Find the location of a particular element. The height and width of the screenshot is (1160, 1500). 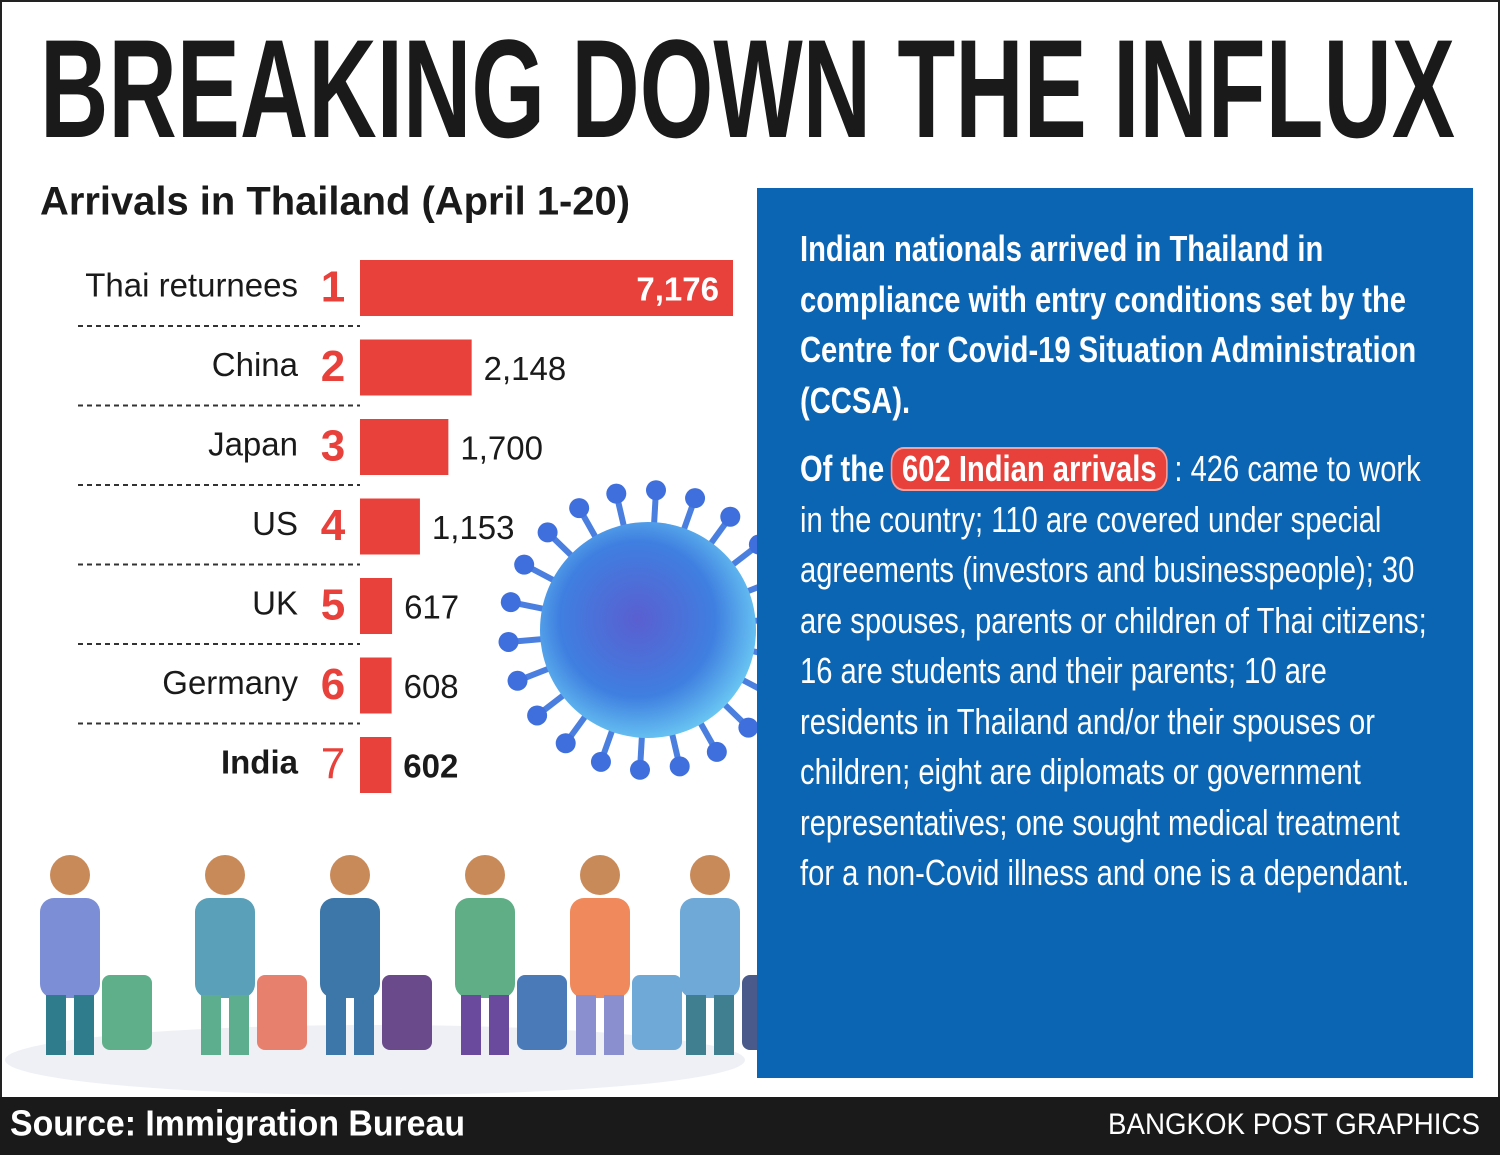

rank: 3 is located at coordinates (333, 446).